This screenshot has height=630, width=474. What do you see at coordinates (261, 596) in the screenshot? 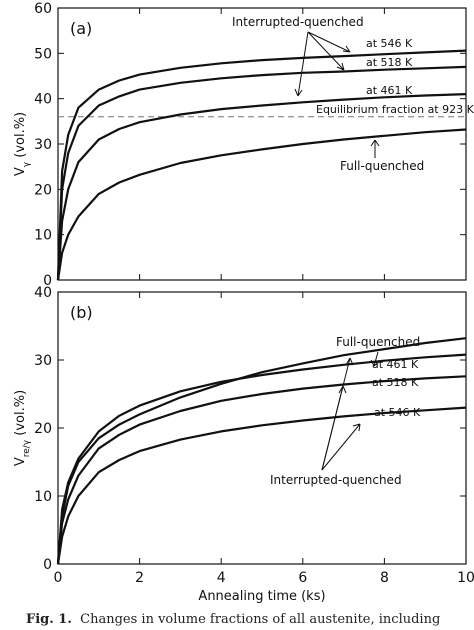
I see `x-axis-title: Annealing time (ks)` at bounding box center [261, 596].